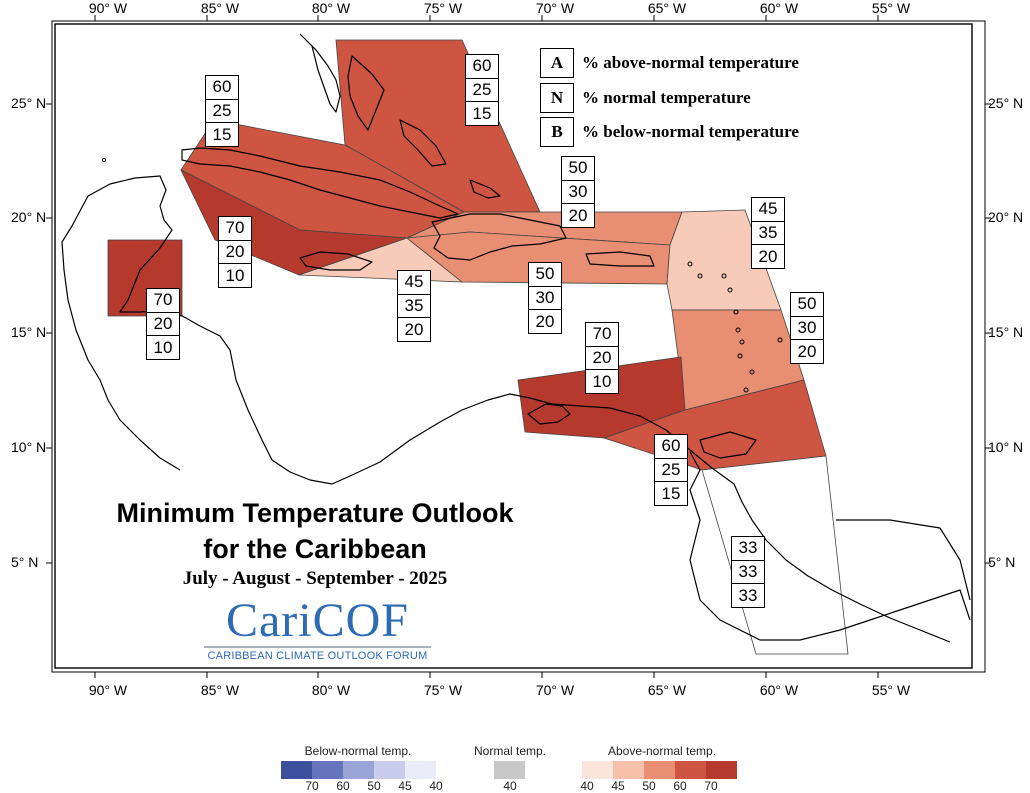 The width and height of the screenshot is (1030, 793). What do you see at coordinates (358, 751) in the screenshot?
I see `legend-below-label: Below-normal temp.` at bounding box center [358, 751].